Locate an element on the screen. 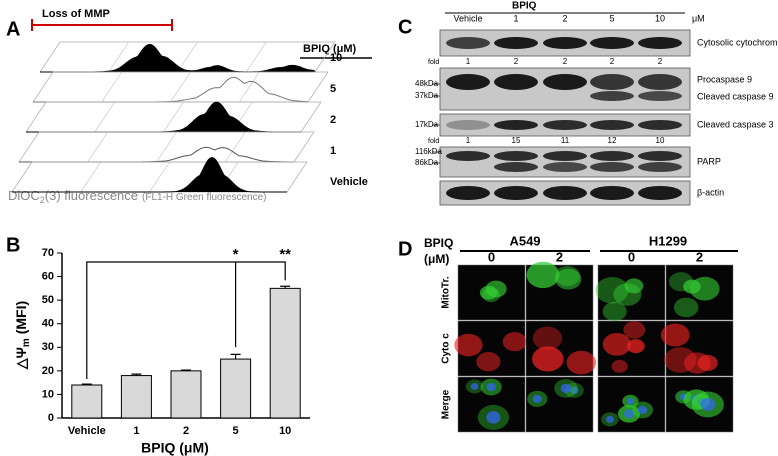 The image size is (778, 456). row-label: MitoTr. is located at coordinates (446, 292).